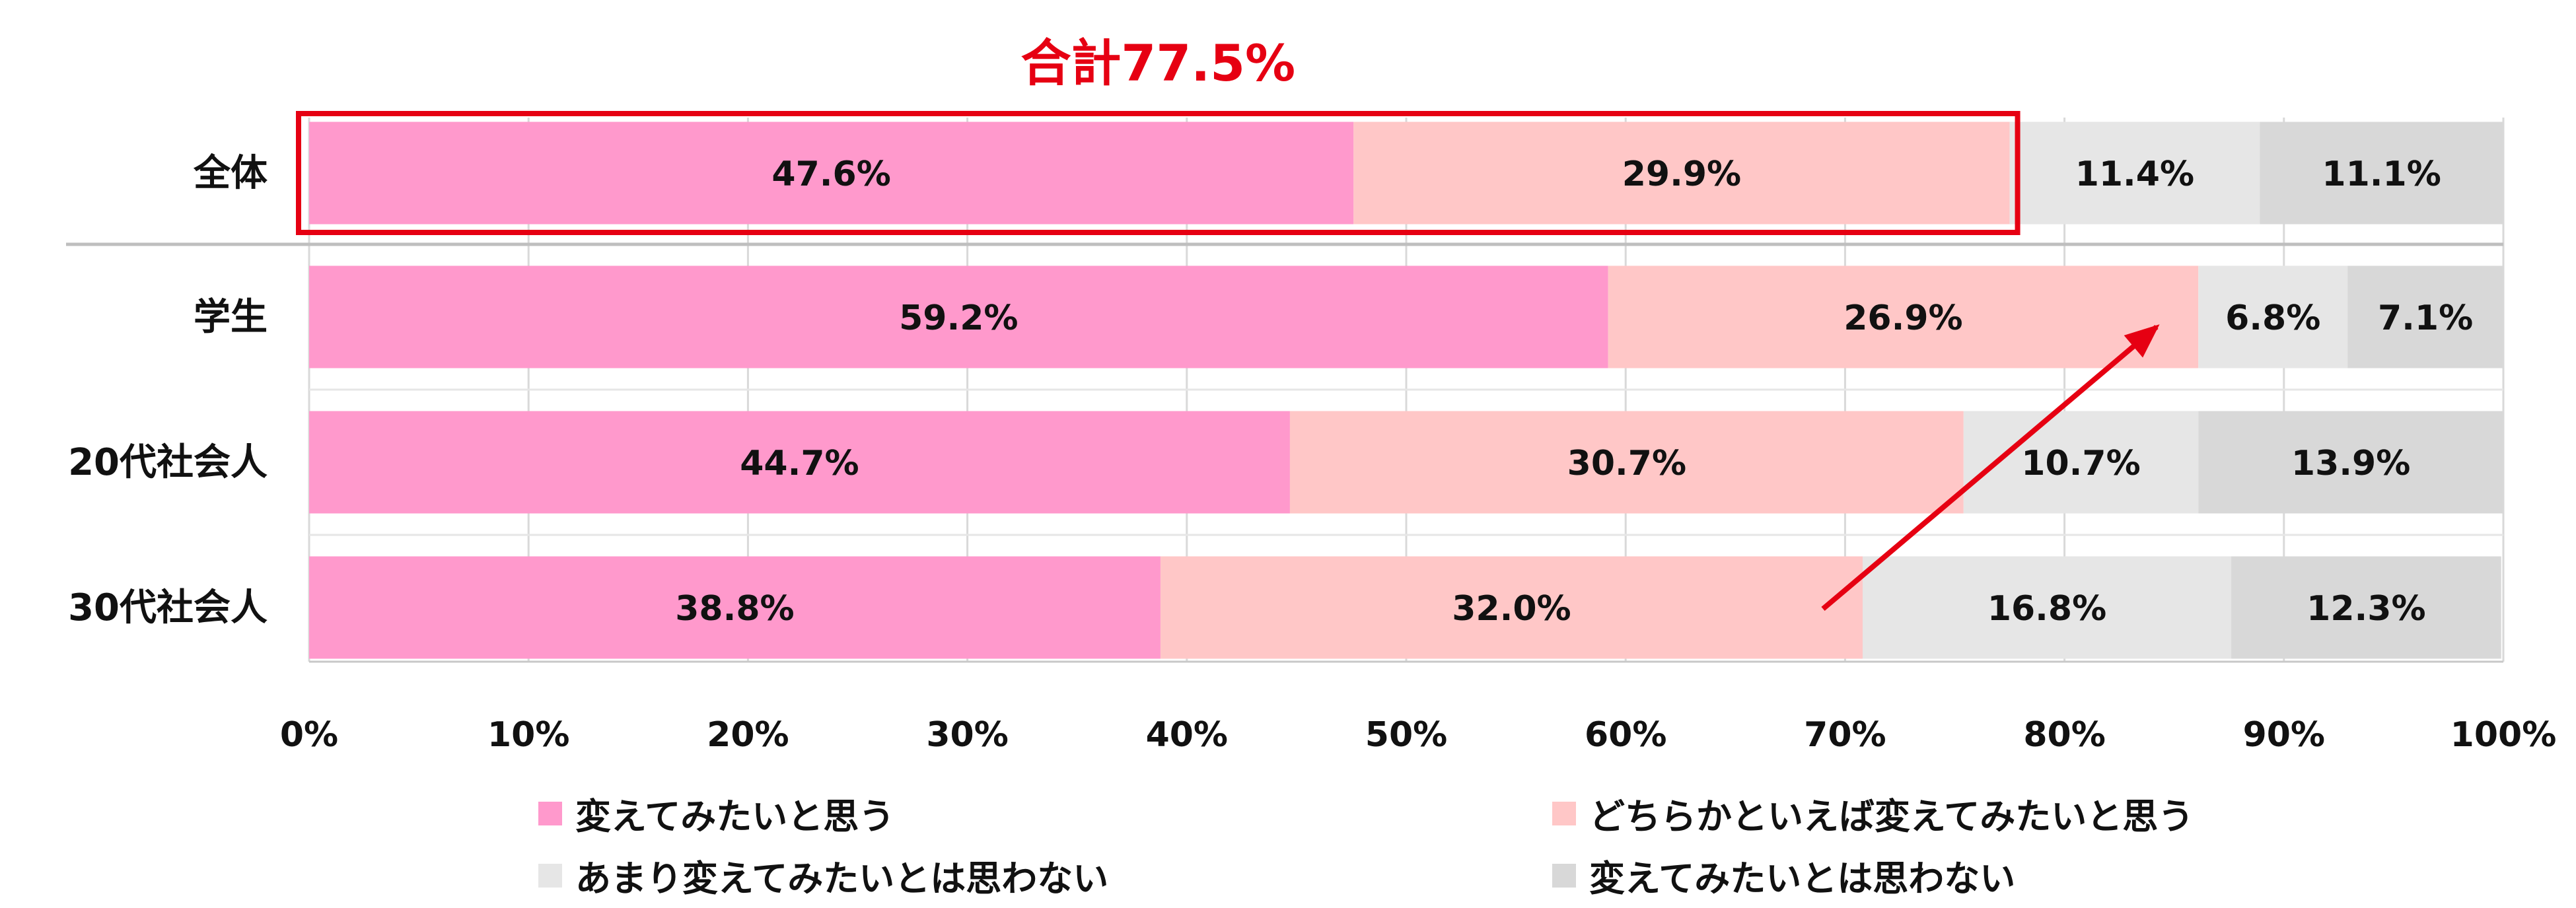 This screenshot has height=908, width=2576. I want to click on data-label: 59.2%, so click(958, 318).